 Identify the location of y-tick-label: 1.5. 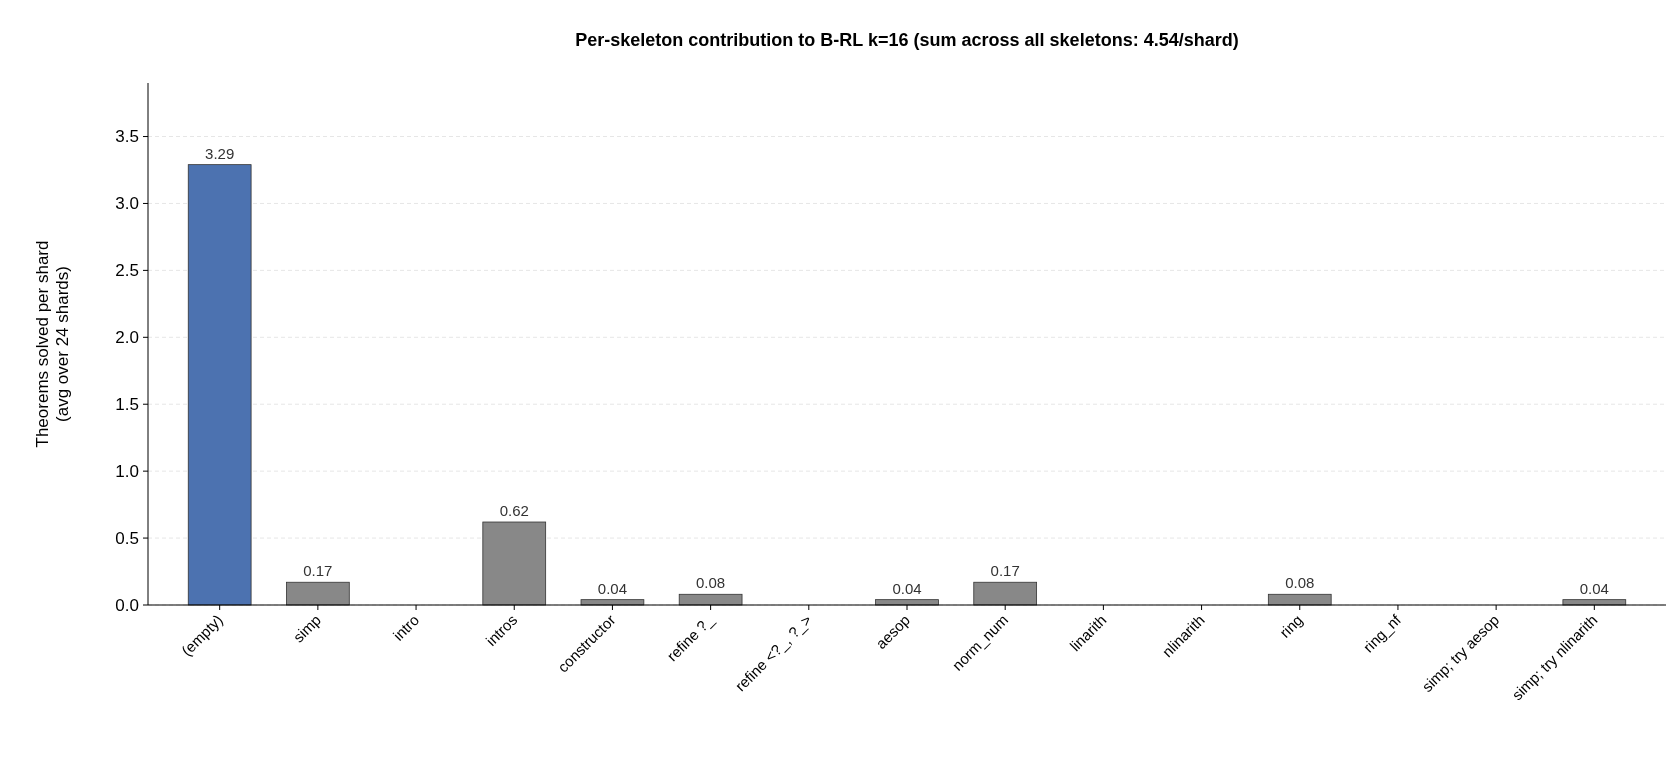
(127, 405).